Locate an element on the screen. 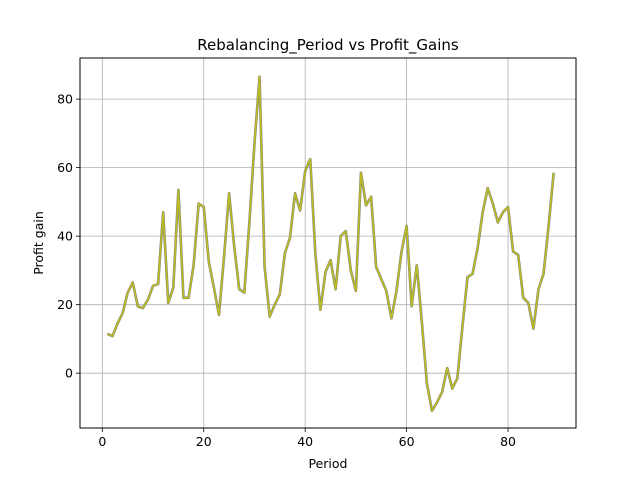 The height and width of the screenshot is (480, 640). x-tick-label: 60 is located at coordinates (407, 441).